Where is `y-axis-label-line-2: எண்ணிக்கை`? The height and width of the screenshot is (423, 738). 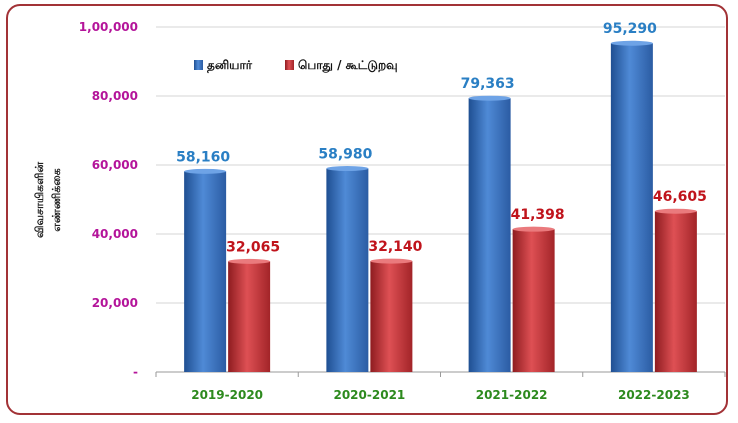 y-axis-label-line-2: எண்ணிக்கை is located at coordinates (56, 199).